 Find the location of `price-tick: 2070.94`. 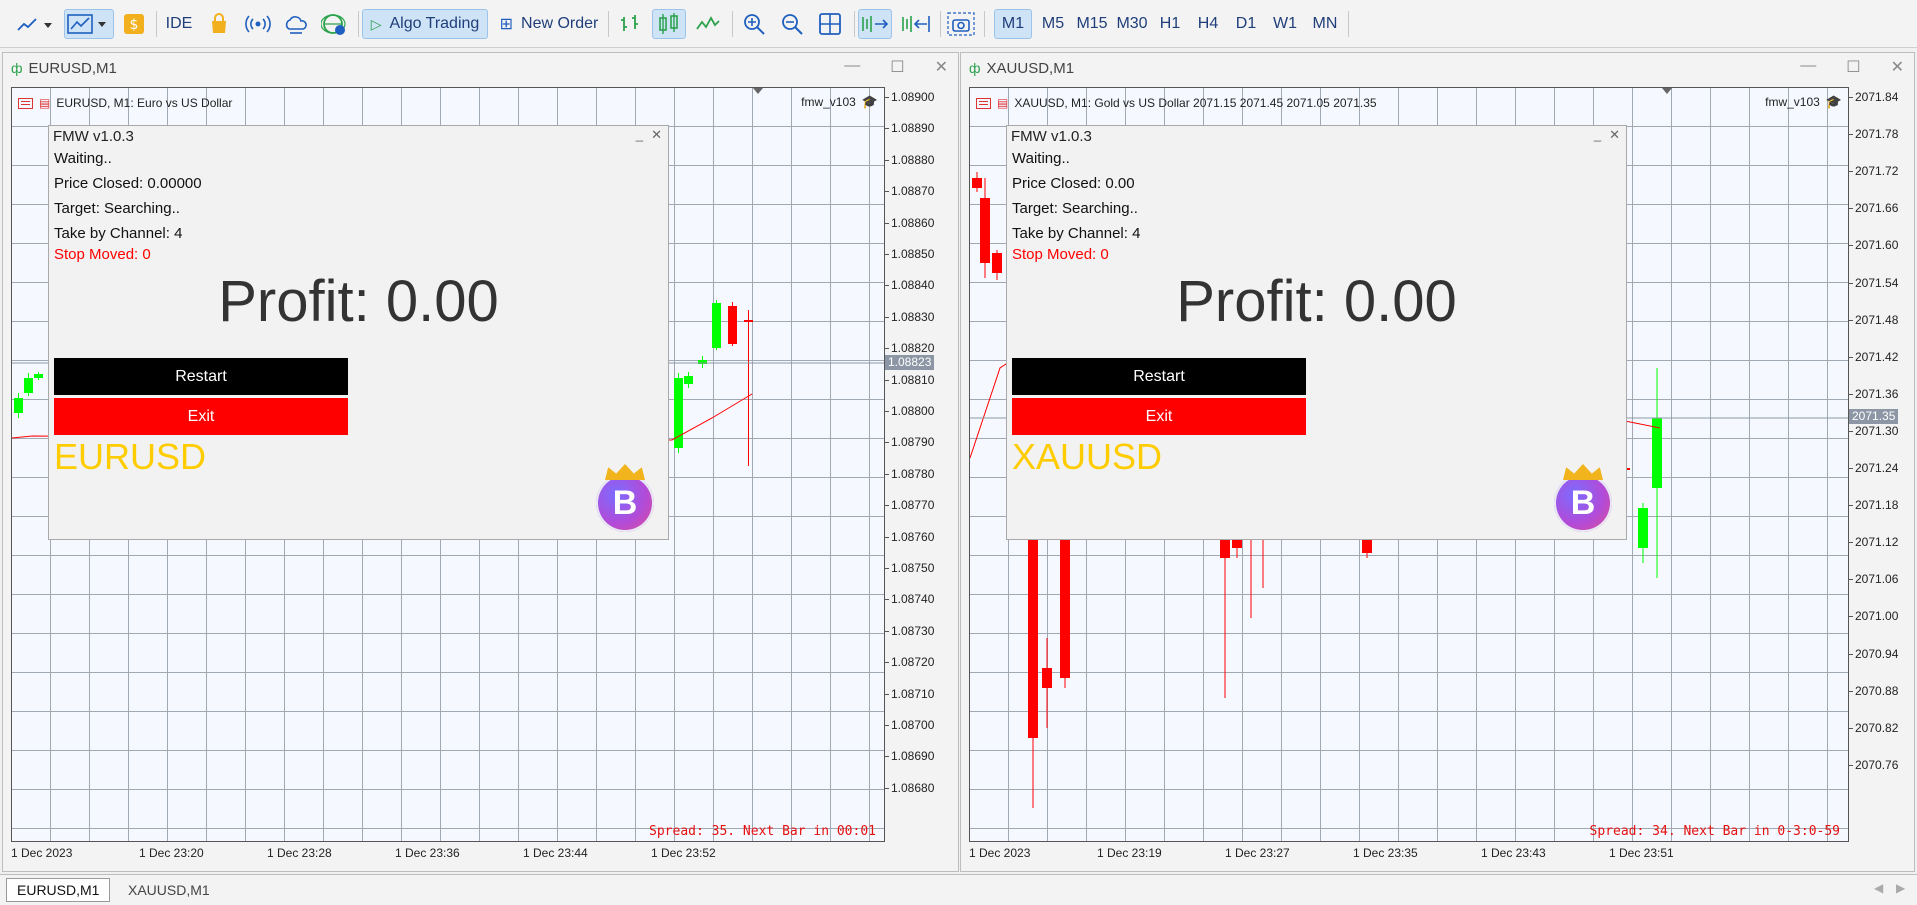

price-tick: 2070.94 is located at coordinates (1873, 653).